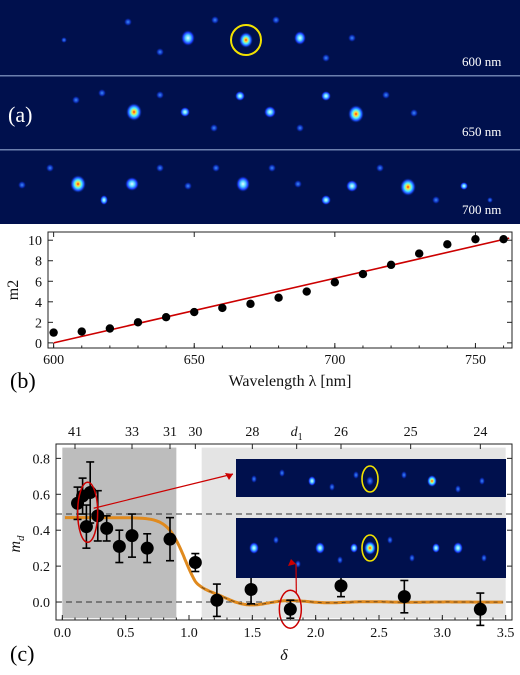  I want to click on y-tick-label-b: 8, so click(38, 262).